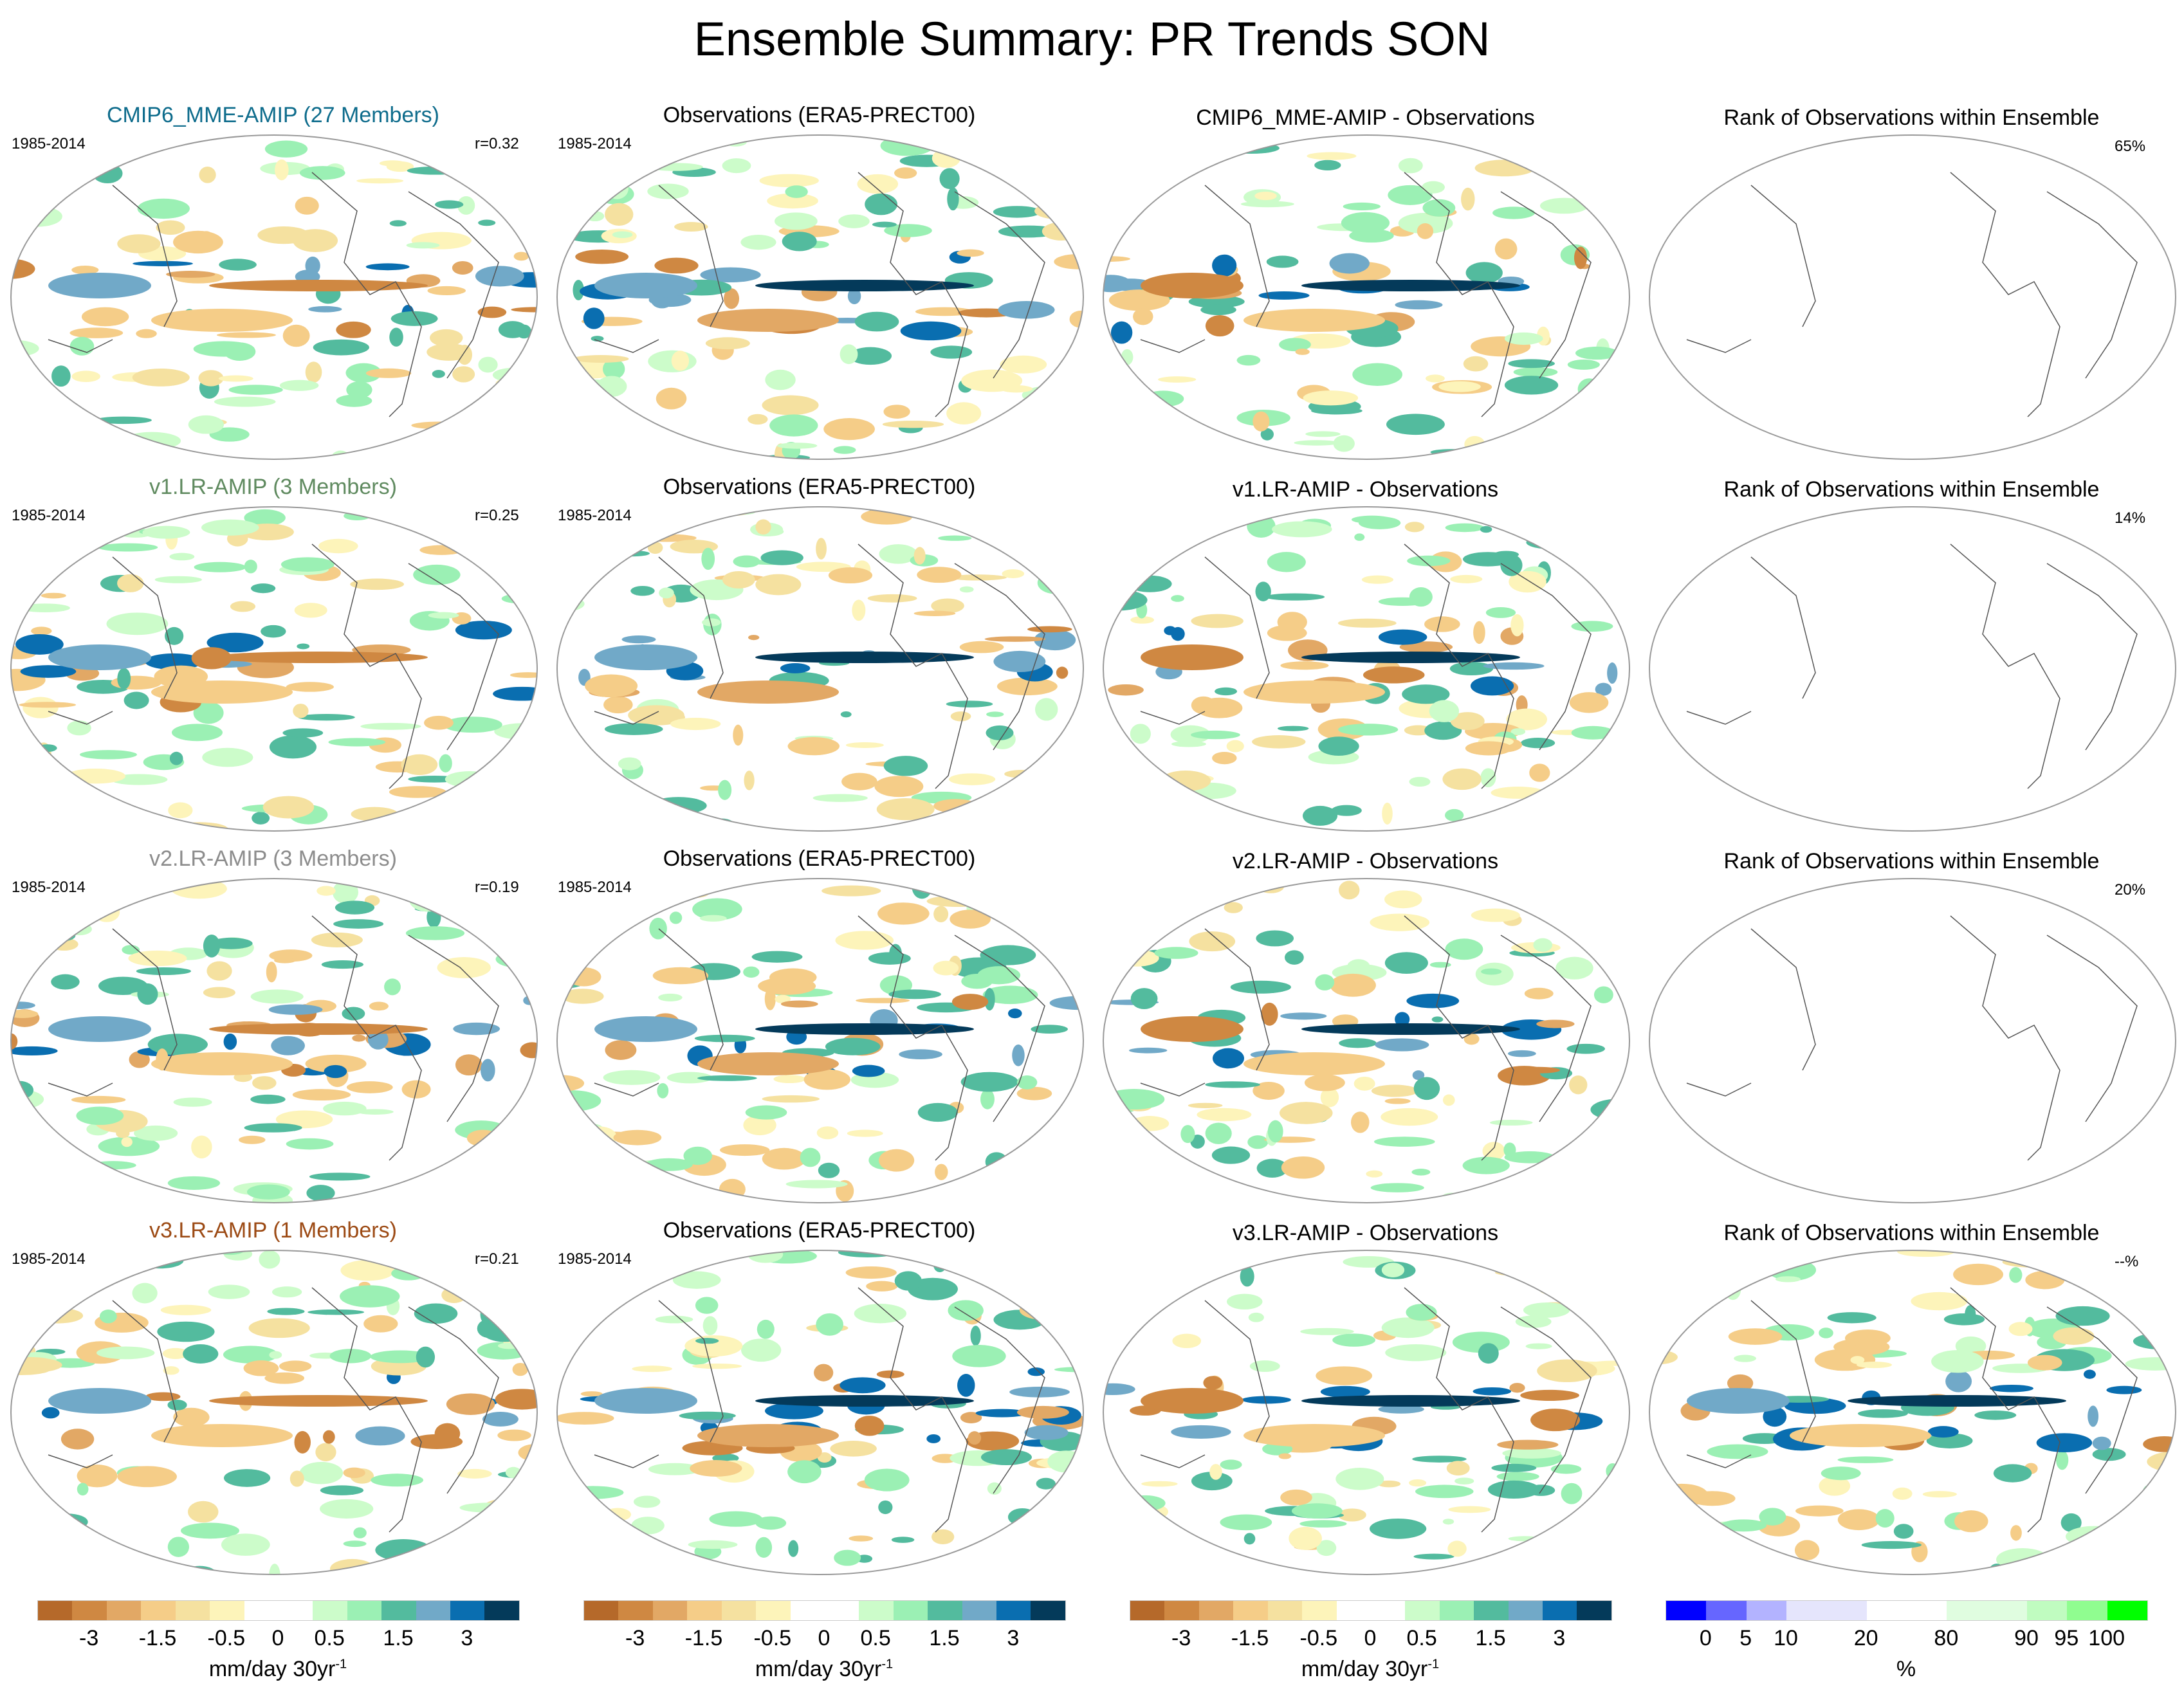 The width and height of the screenshot is (2184, 1698). What do you see at coordinates (274, 669) in the screenshot?
I see `map-model` at bounding box center [274, 669].